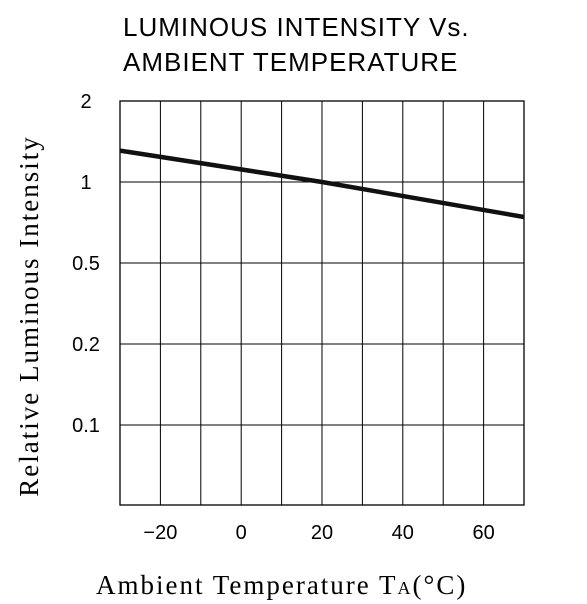 The height and width of the screenshot is (604, 587). Describe the element at coordinates (233, 585) in the screenshot. I see `x-axis-label-text: Ambient Temperature` at that location.